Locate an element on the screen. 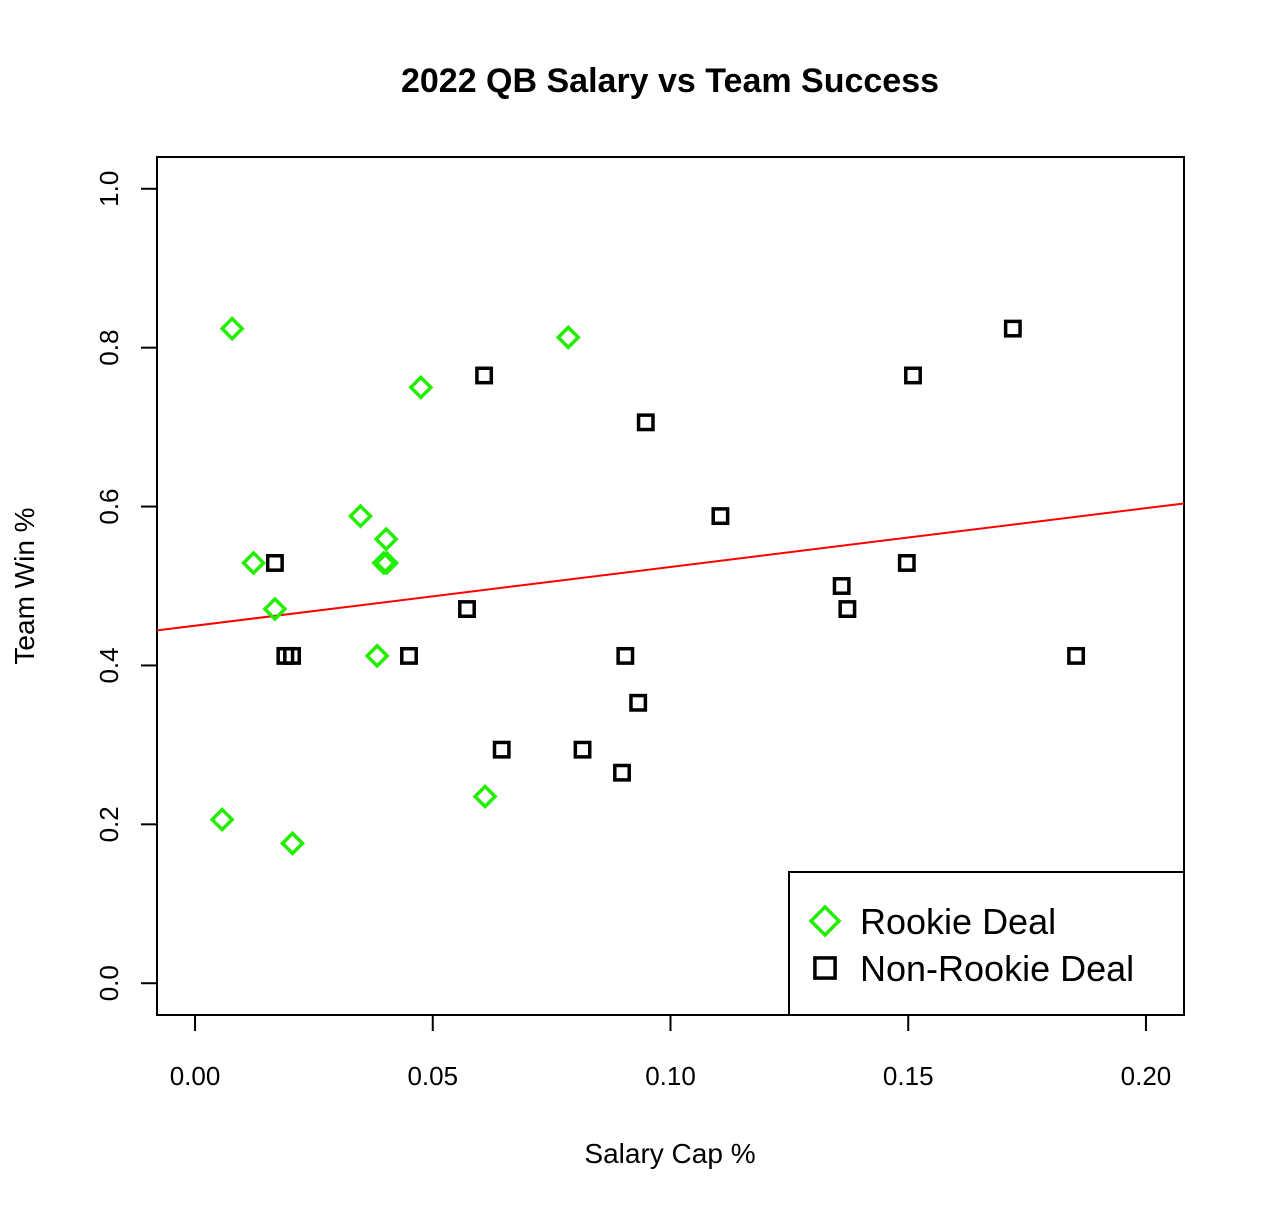  legend-box is located at coordinates (986, 943).